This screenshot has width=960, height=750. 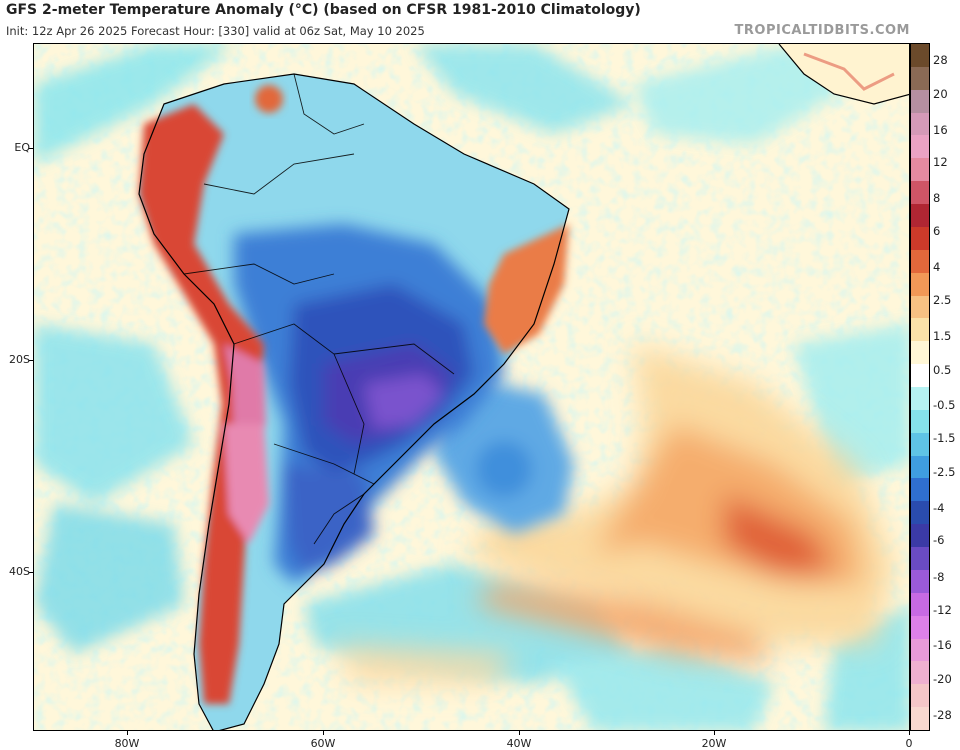 What do you see at coordinates (19, 359) in the screenshot?
I see `lat-label-20s: 20S` at bounding box center [19, 359].